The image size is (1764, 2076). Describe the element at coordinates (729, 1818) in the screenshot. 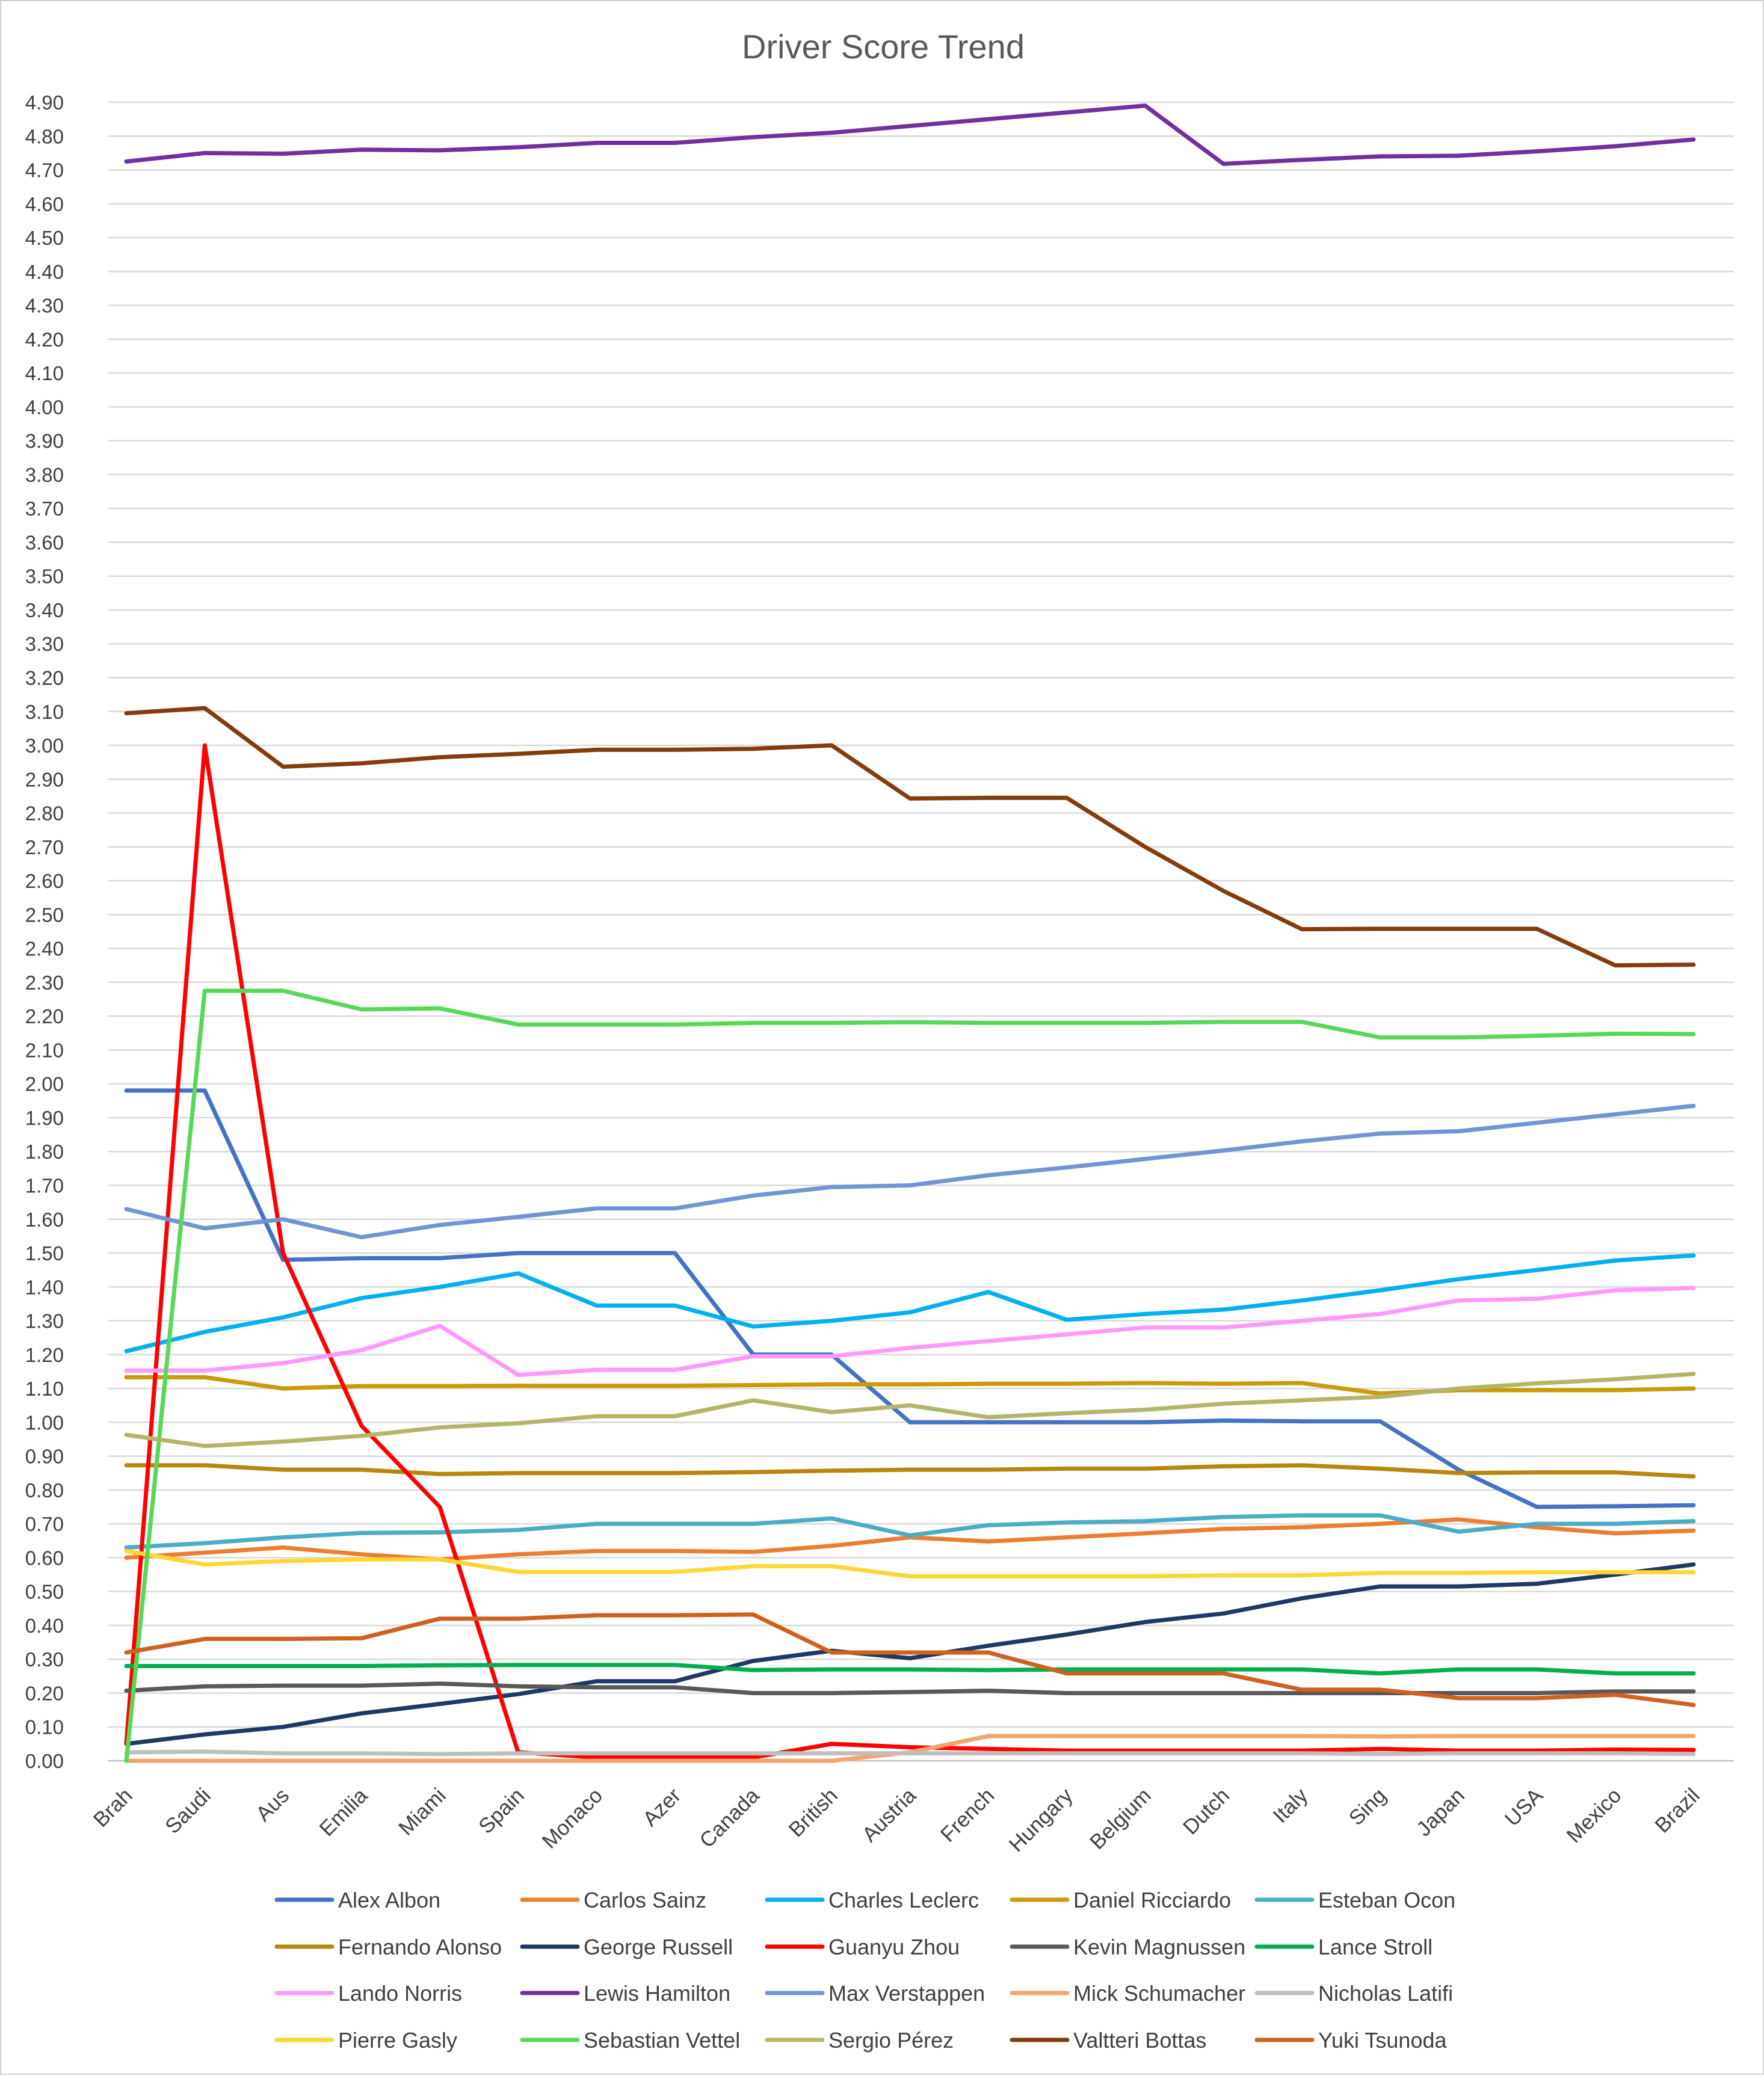

I see `x-tick-label: Canada` at that location.